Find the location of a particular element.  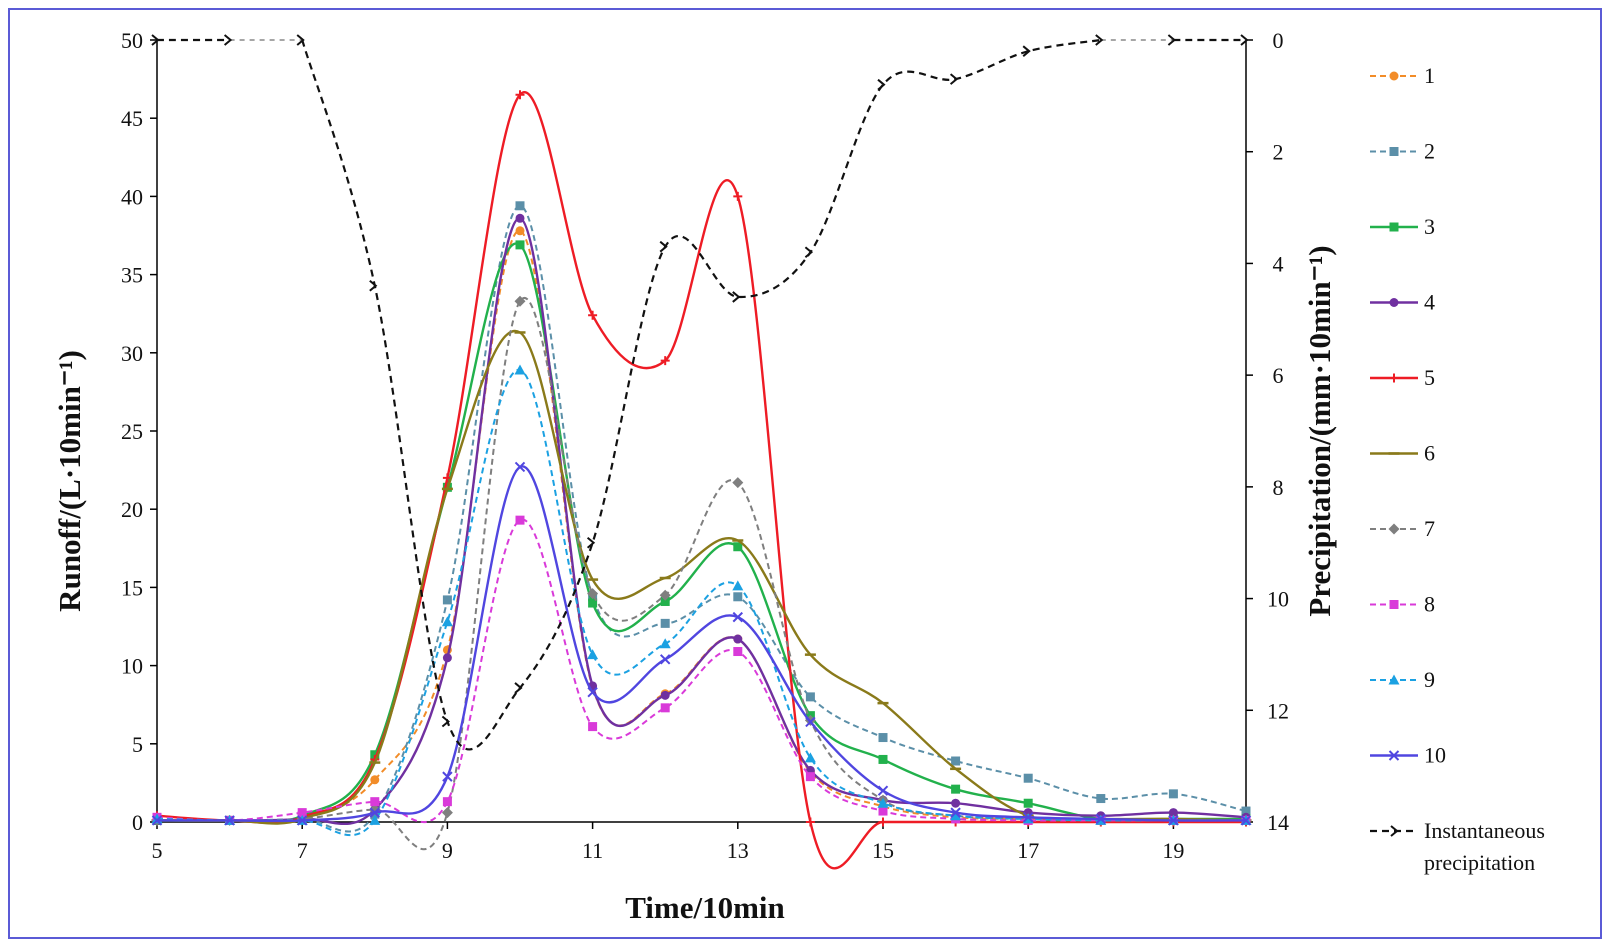

y-tick-label: 25 is located at coordinates (132, 431).